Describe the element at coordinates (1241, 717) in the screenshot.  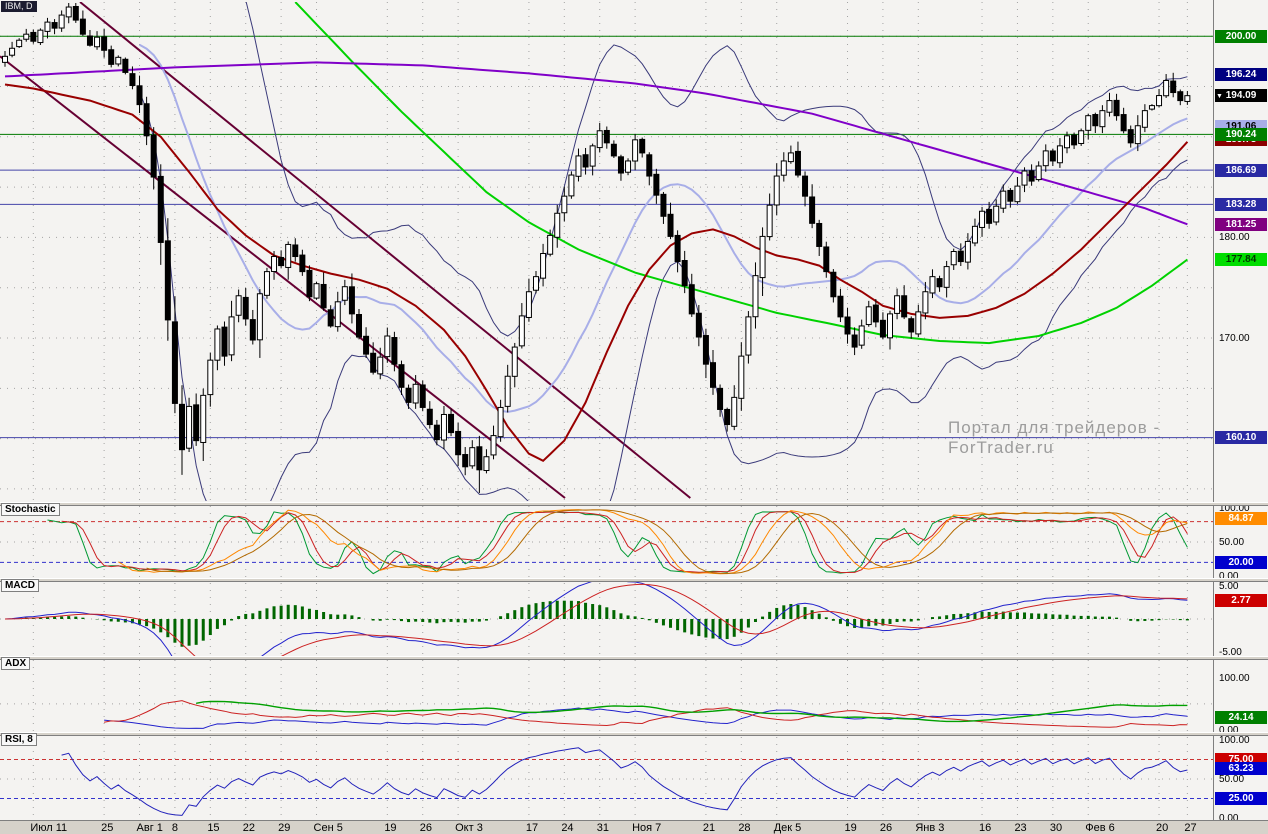
I see `price-badge: 24.14` at that location.